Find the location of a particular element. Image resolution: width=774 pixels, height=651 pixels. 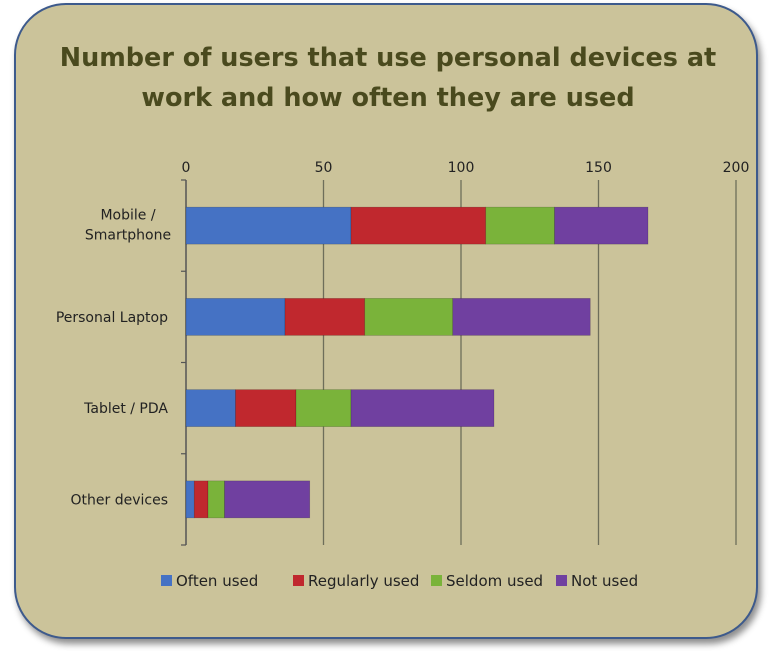

legend-label-1: Regularly used is located at coordinates (363, 581).